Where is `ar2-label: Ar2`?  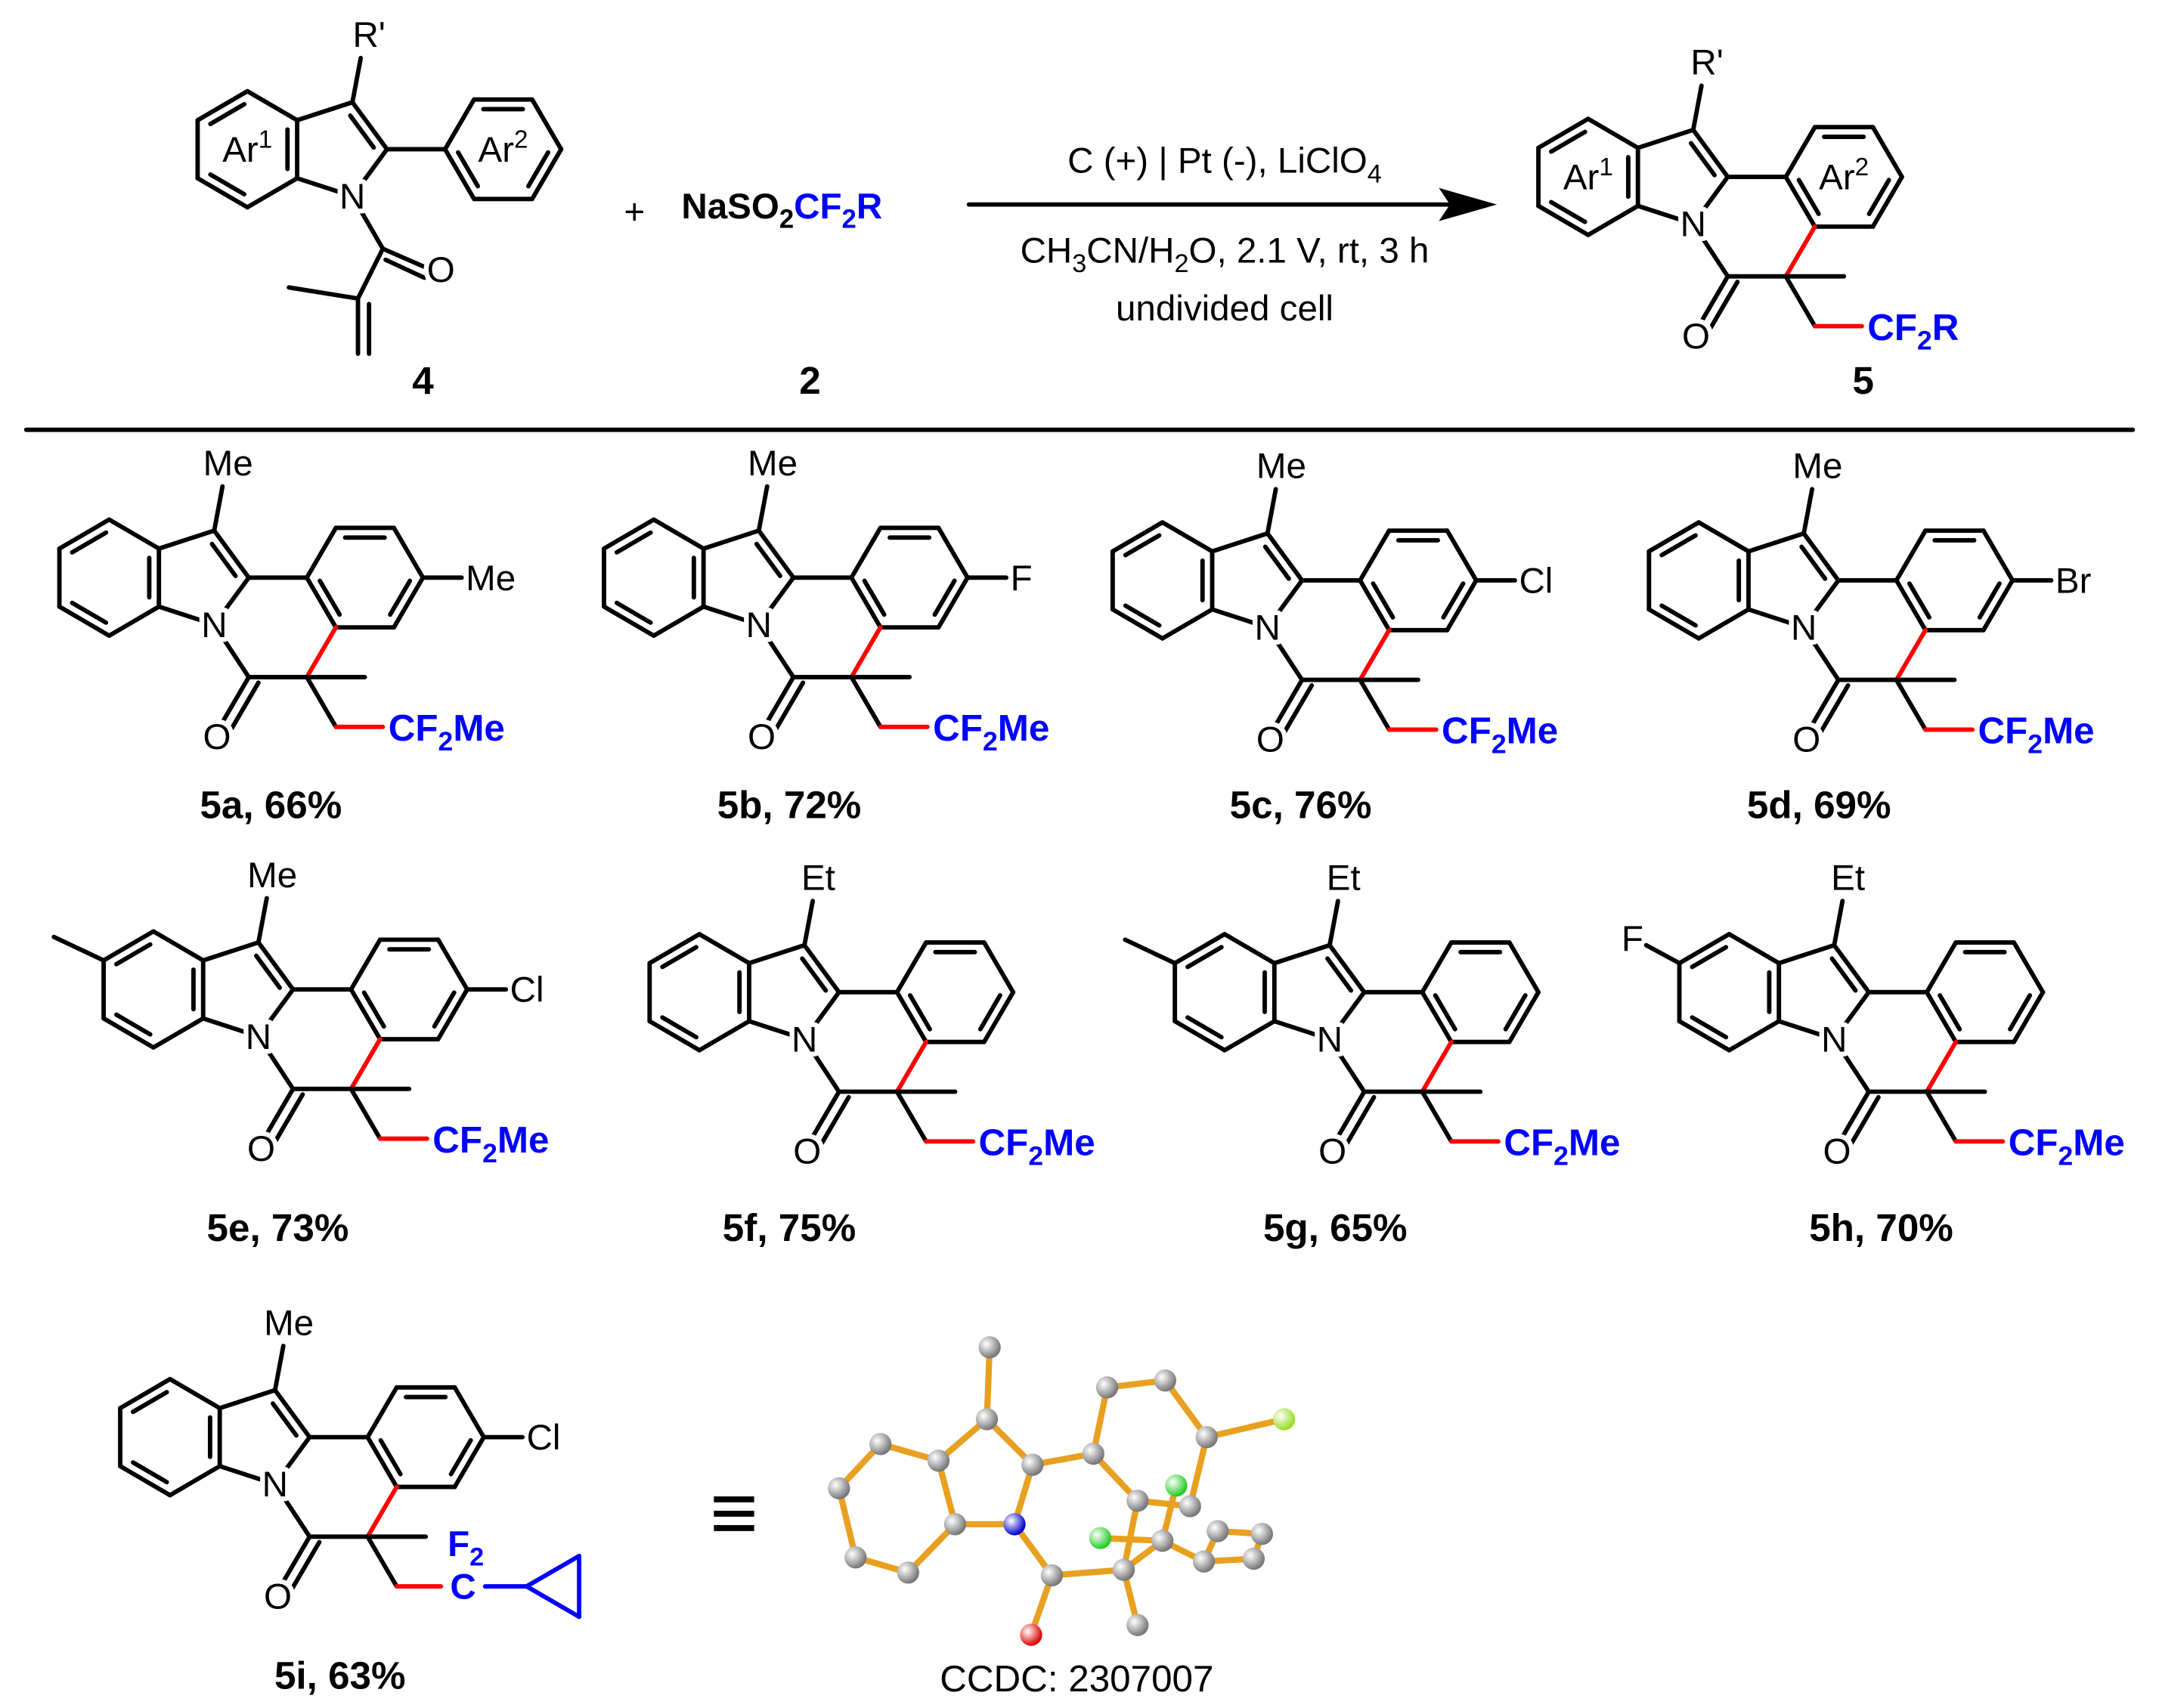
ar2-label: Ar2 is located at coordinates (504, 148).